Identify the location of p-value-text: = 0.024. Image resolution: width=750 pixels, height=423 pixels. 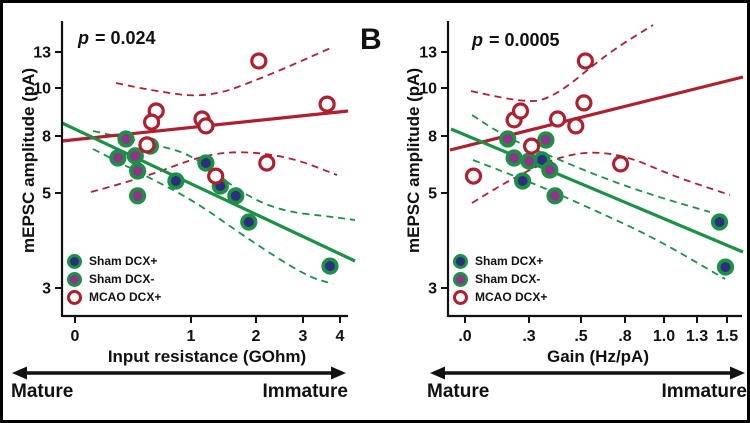
(123, 38).